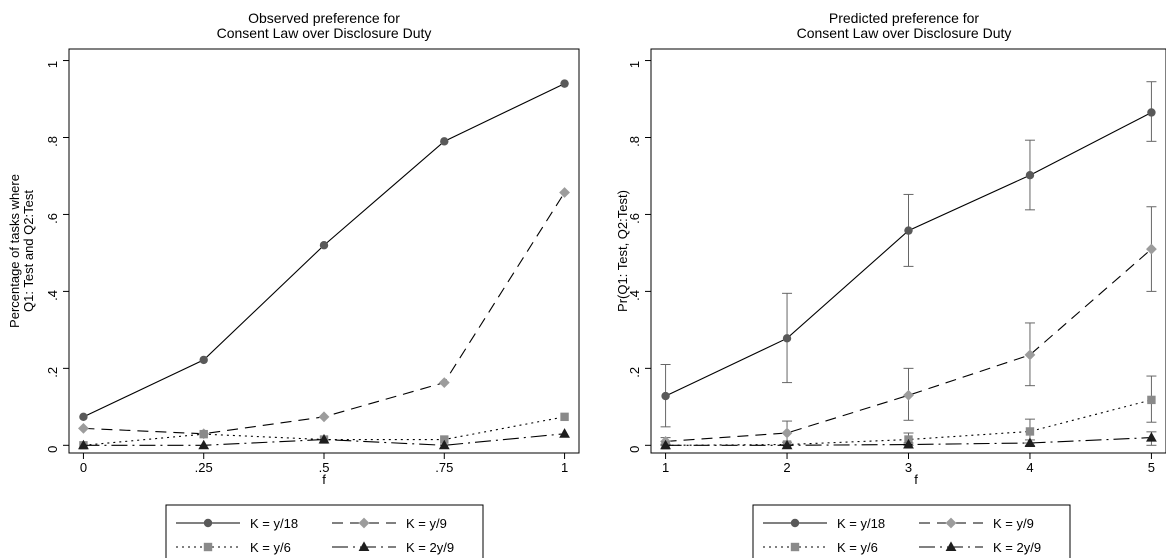  What do you see at coordinates (324, 18) in the screenshot?
I see `chart-title: Observed preference for` at bounding box center [324, 18].